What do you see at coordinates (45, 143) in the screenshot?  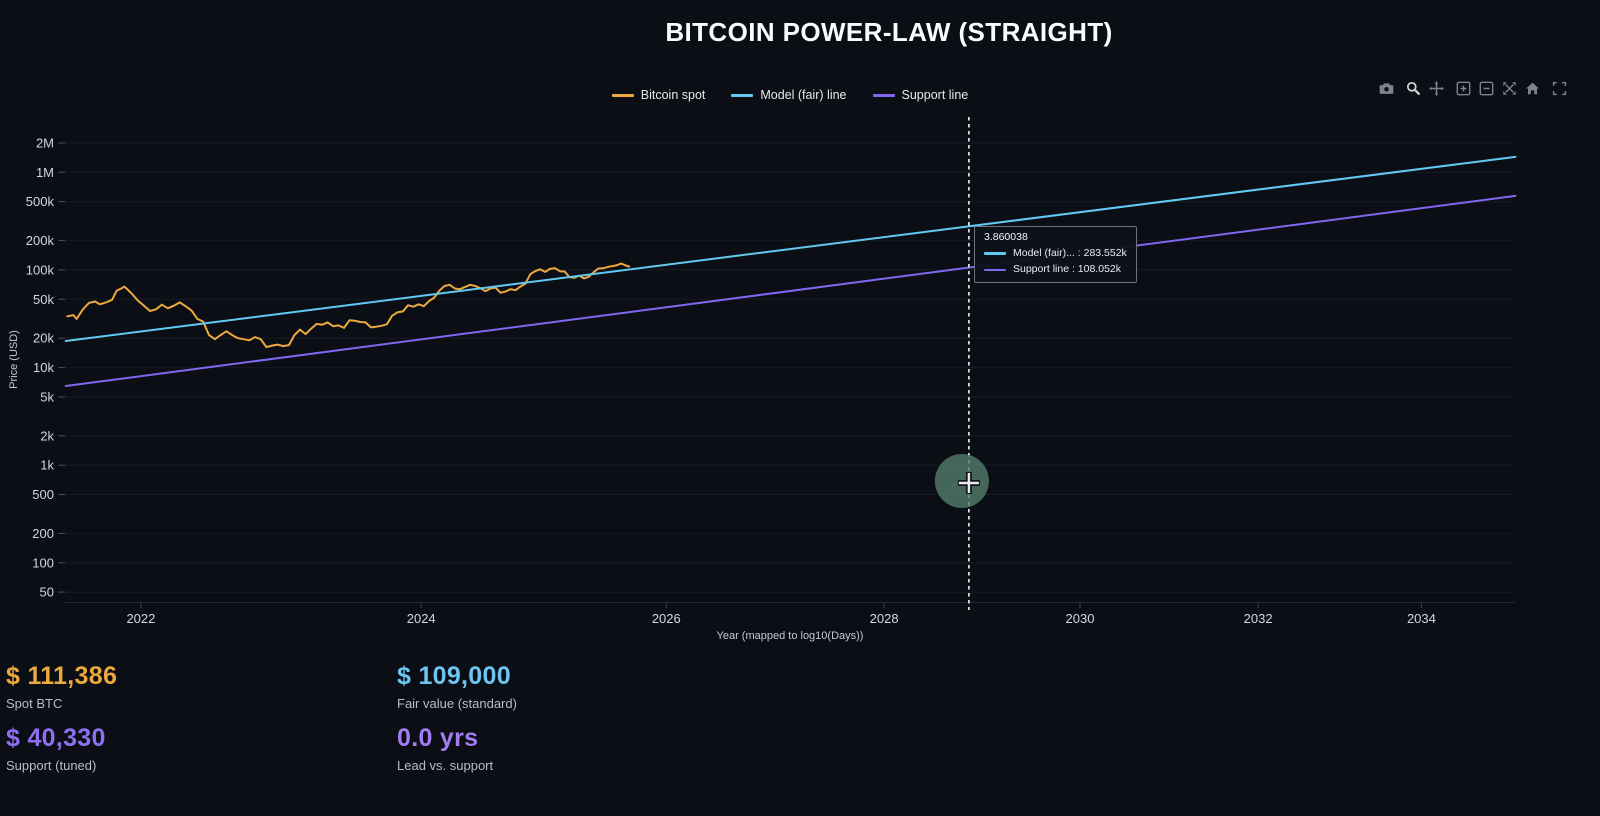 I see `y-tick-label: 2M` at bounding box center [45, 143].